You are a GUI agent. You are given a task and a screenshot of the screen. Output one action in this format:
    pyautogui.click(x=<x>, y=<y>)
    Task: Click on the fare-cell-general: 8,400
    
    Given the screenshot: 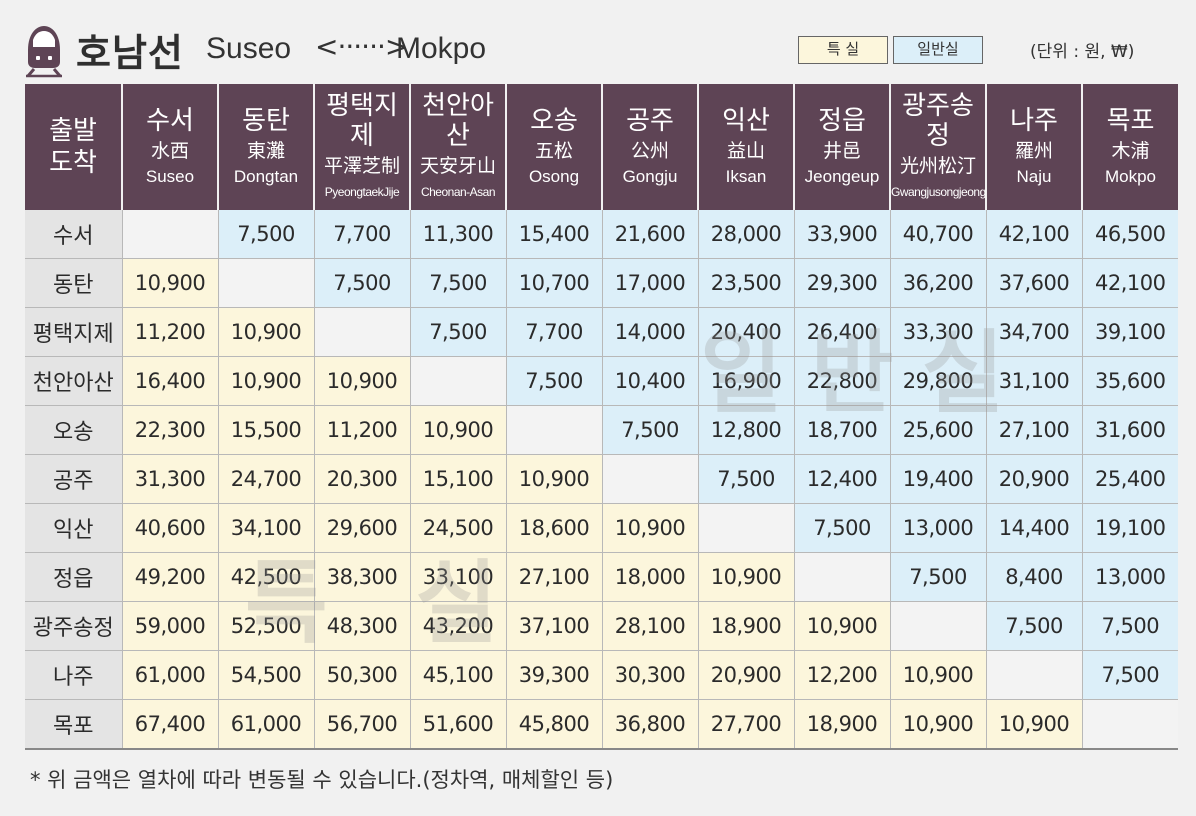 What is the action you would take?
    pyautogui.click(x=1034, y=577)
    